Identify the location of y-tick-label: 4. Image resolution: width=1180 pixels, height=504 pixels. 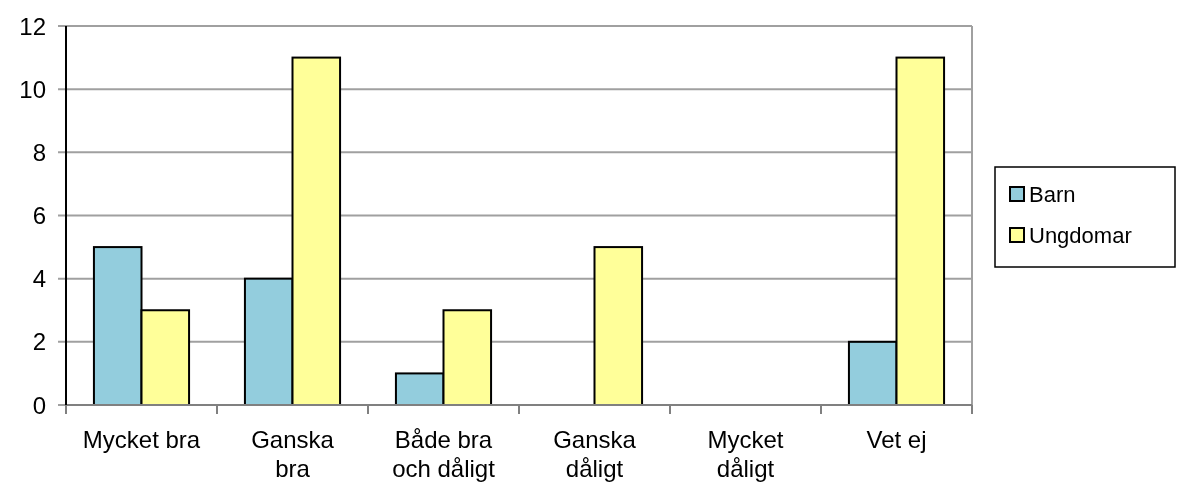
(39, 279).